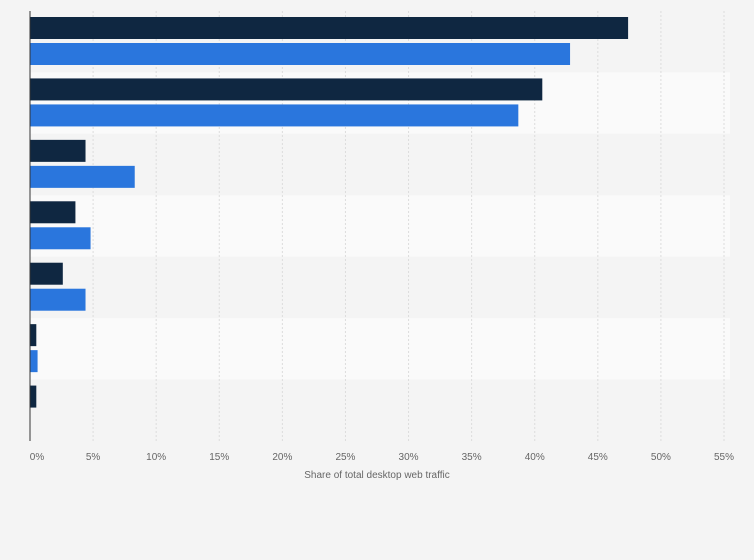 The image size is (754, 560). What do you see at coordinates (661, 457) in the screenshot?
I see `x-tick-label: 50%` at bounding box center [661, 457].